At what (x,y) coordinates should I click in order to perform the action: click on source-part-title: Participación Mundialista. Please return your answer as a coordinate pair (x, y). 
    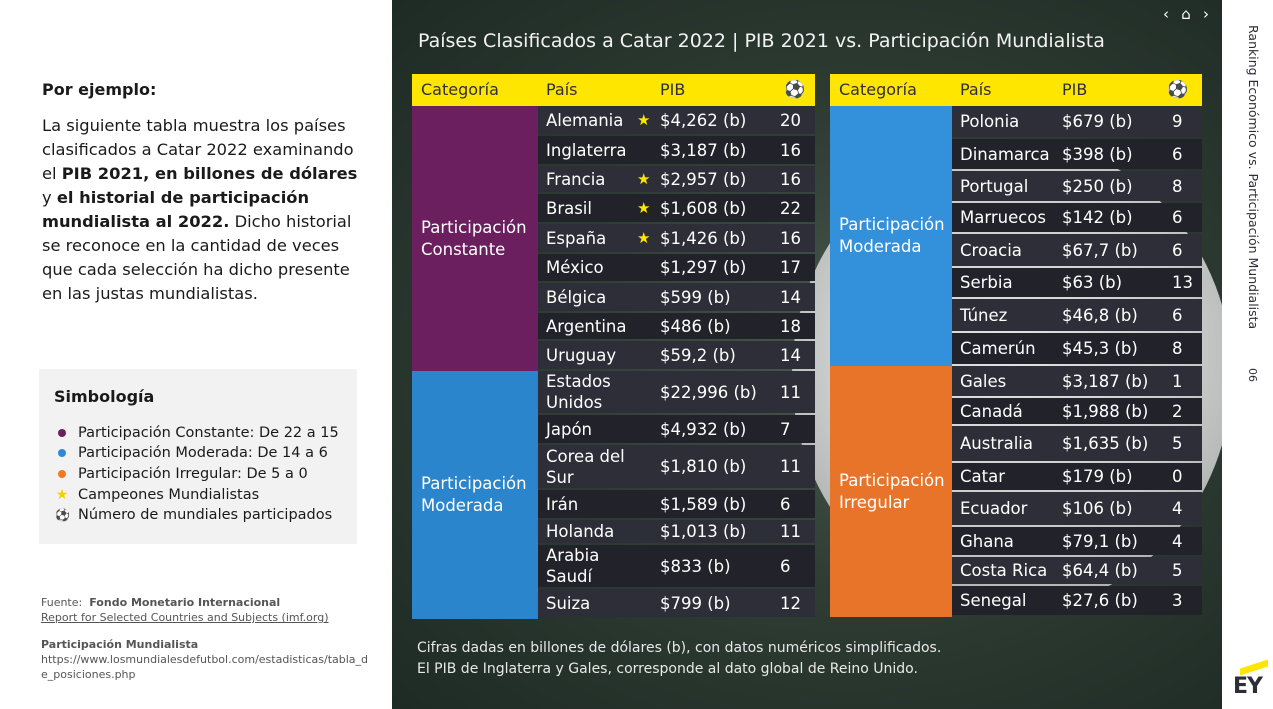
    Looking at the image, I should click on (120, 644).